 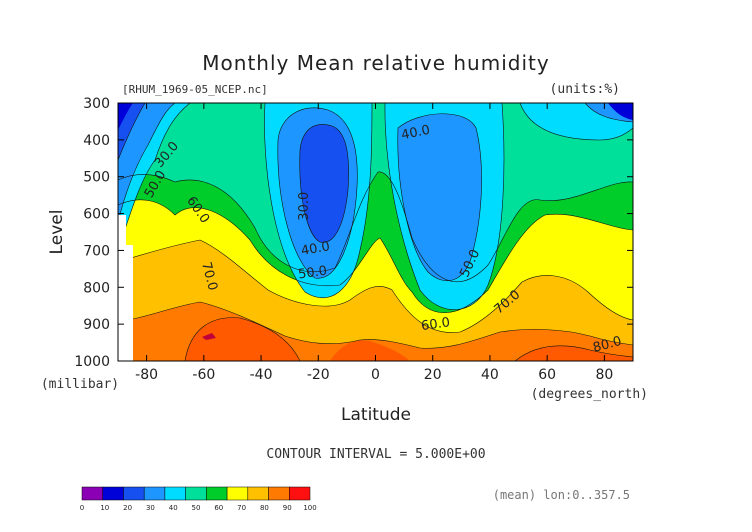 I want to click on x-axis-label: Latitude, so click(x=376, y=415).